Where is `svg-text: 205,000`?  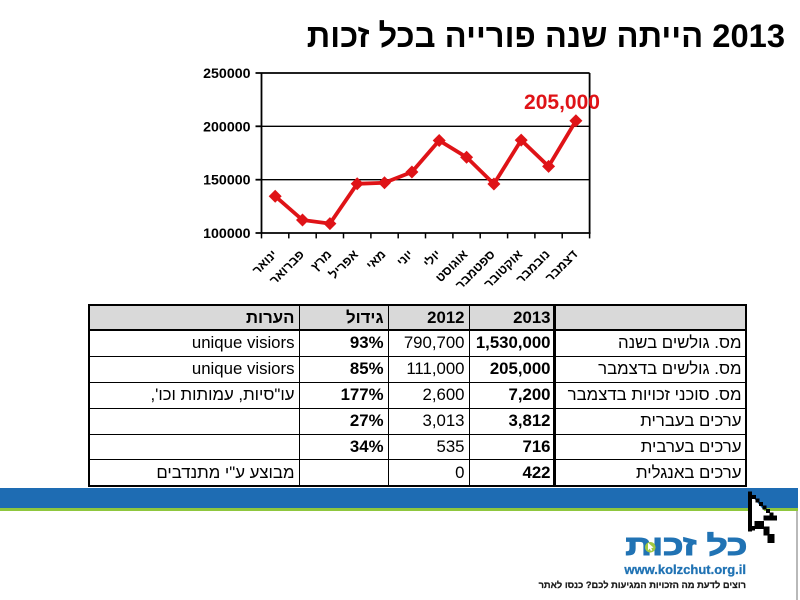 svg-text: 205,000 is located at coordinates (562, 102).